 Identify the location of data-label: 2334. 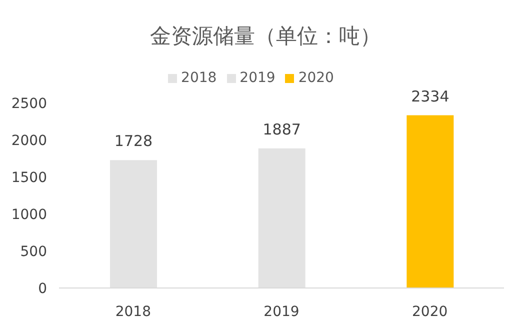
(430, 96).